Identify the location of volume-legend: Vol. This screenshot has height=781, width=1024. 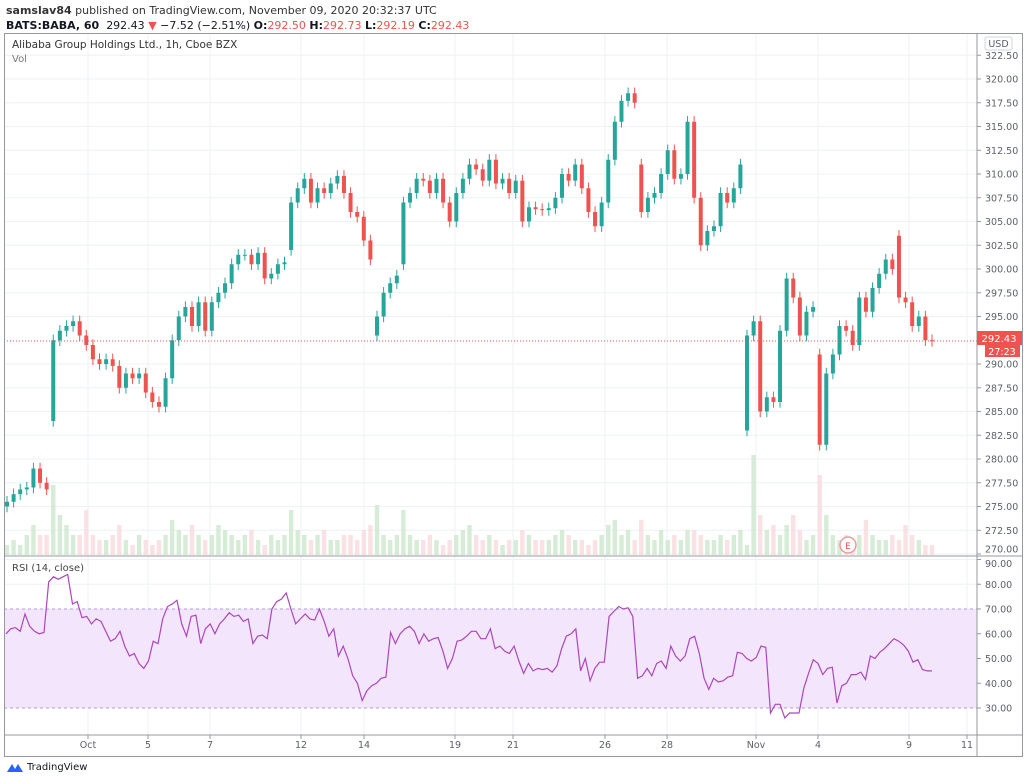
(19, 59).